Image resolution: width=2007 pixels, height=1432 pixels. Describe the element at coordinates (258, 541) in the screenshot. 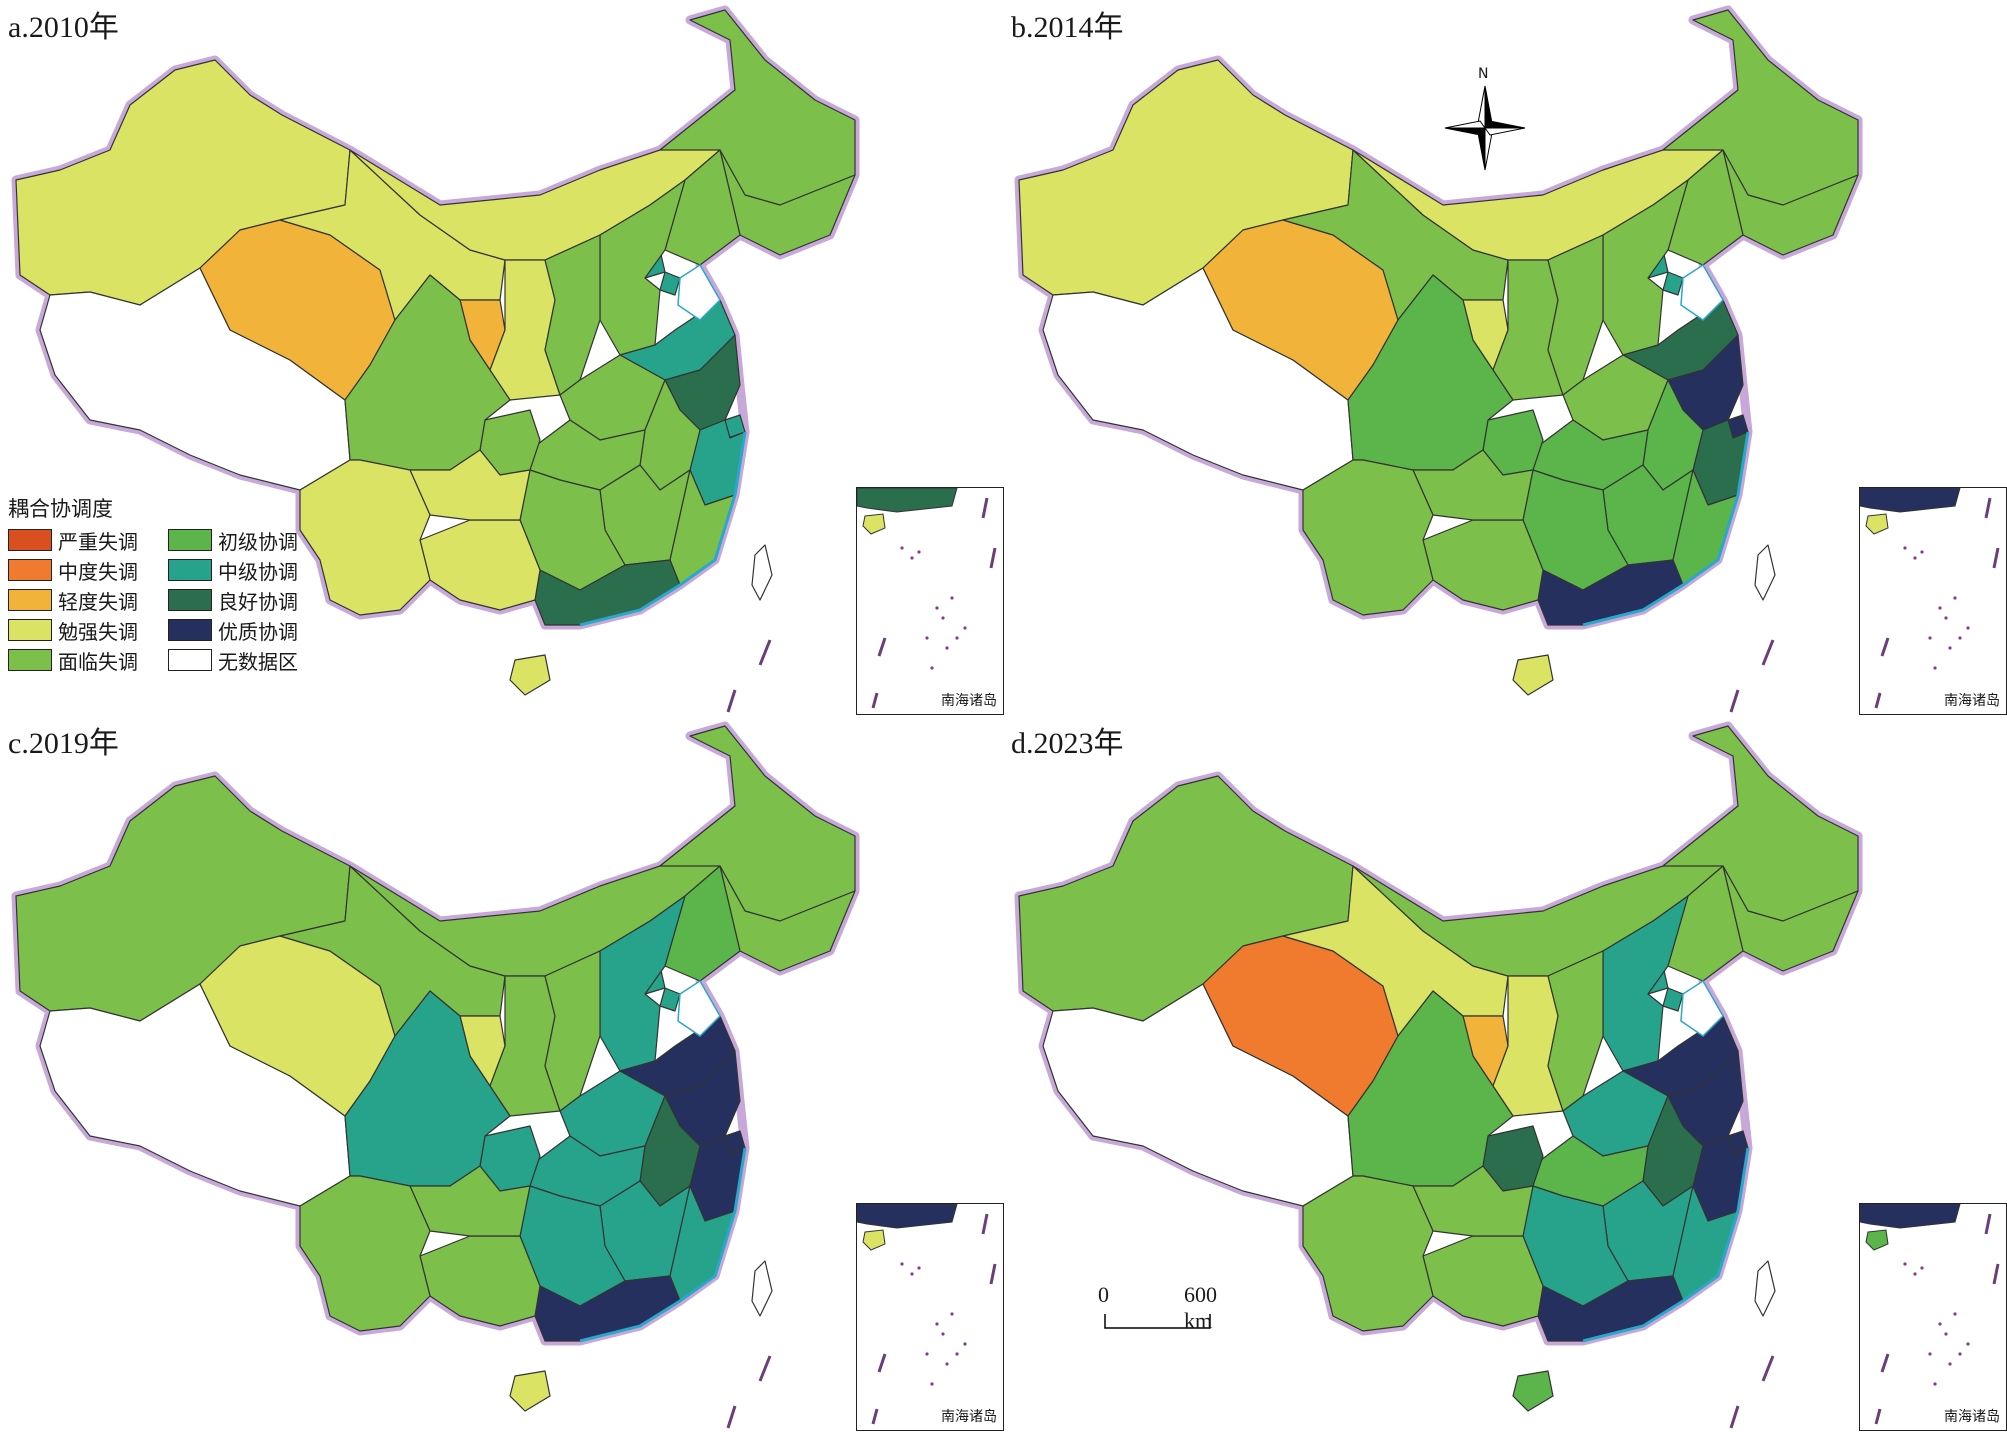

I see `legend-label: 初级协调` at that location.